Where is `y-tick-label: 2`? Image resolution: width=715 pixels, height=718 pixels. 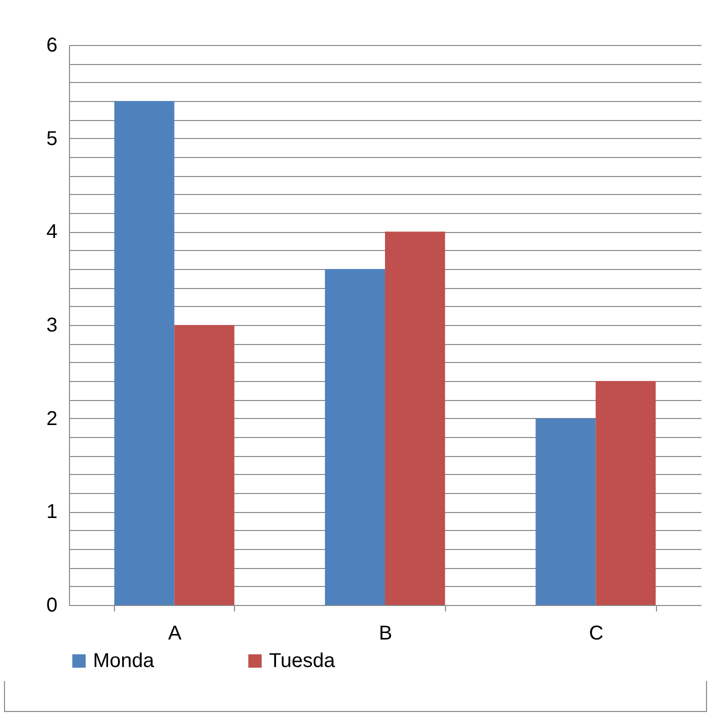 y-tick-label: 2 is located at coordinates (52, 419).